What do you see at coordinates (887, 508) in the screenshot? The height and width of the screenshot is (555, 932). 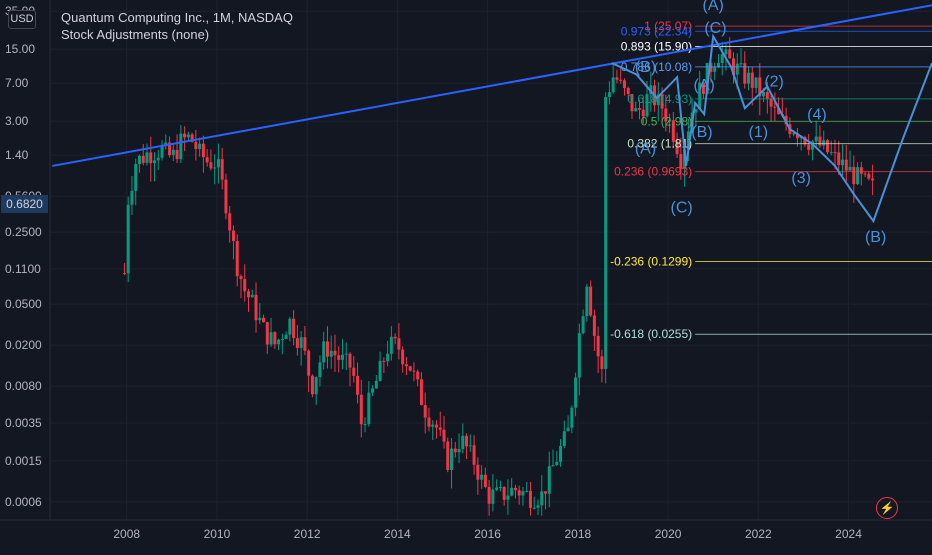 I see `lightning-icon: ⚡` at bounding box center [887, 508].